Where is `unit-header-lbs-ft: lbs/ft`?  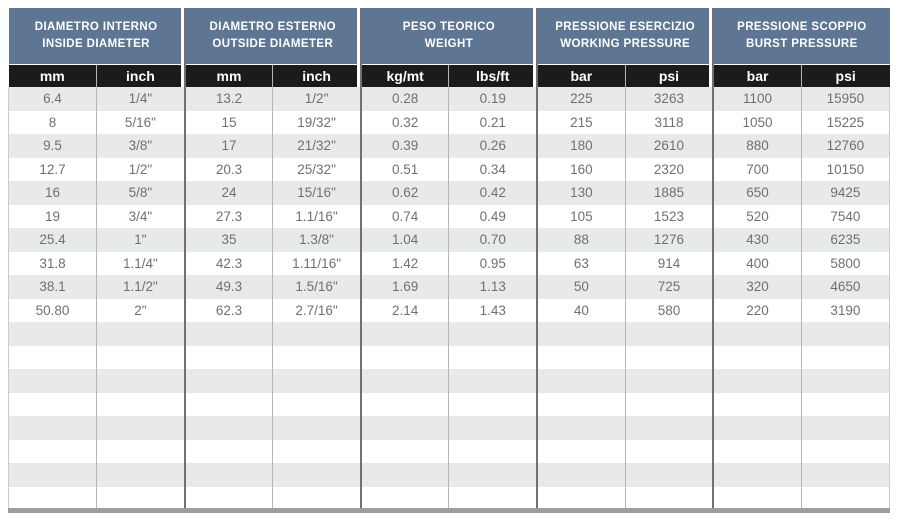 unit-header-lbs-ft: lbs/ft is located at coordinates (493, 75).